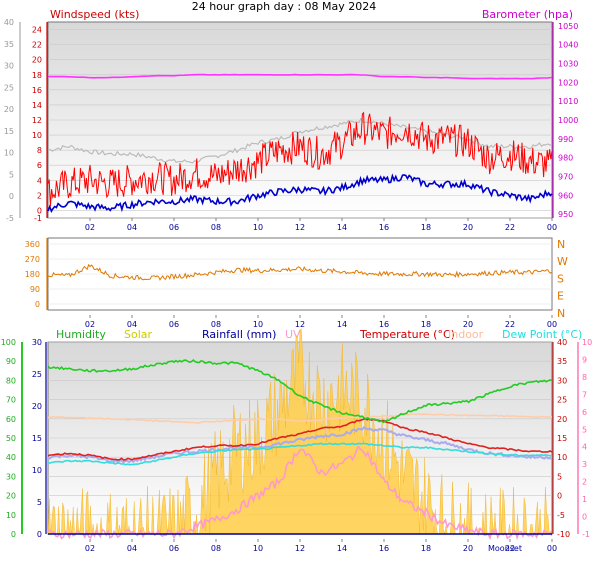  Describe the element at coordinates (216, 227) in the screenshot. I see `wind-x-tick-label: 08` at that location.